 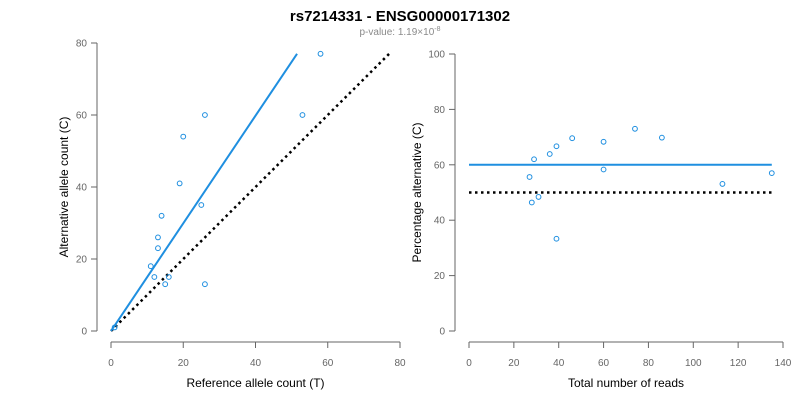 I want to click on x-tick-label: 100, so click(x=693, y=363).